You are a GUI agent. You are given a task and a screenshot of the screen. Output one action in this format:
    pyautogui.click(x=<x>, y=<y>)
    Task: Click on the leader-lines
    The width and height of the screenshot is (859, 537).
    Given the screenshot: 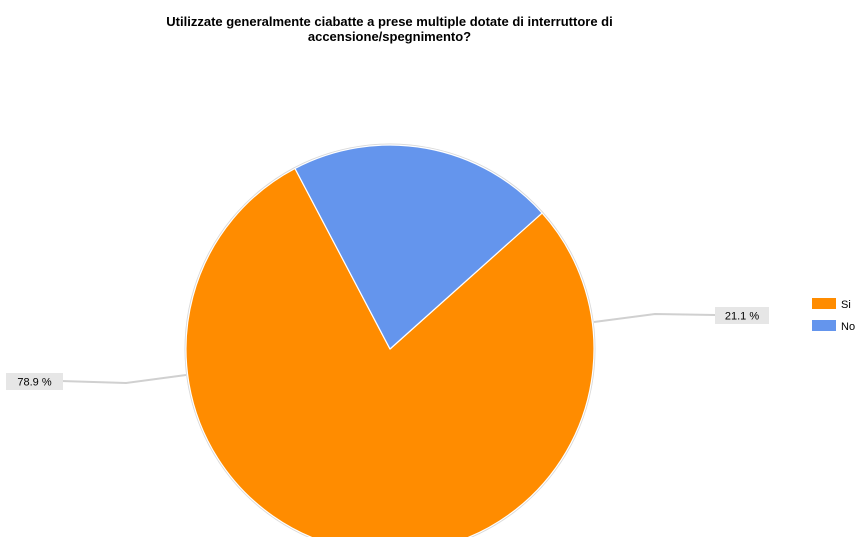 What is the action you would take?
    pyautogui.click(x=388, y=348)
    